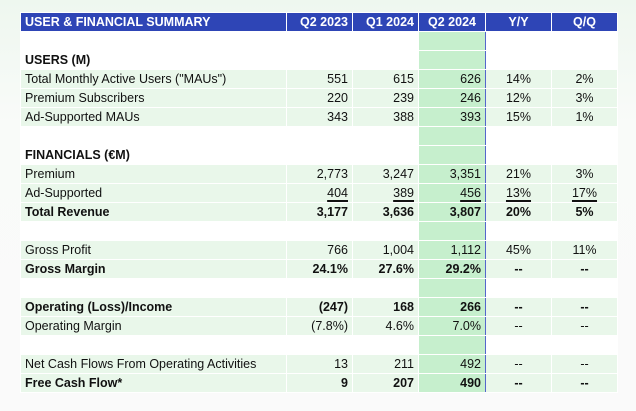 Image resolution: width=636 pixels, height=411 pixels. What do you see at coordinates (319, 117) in the screenshot?
I see `table-row: Ad-Supported MAUs 343 388 393 15% 1%` at bounding box center [319, 117].